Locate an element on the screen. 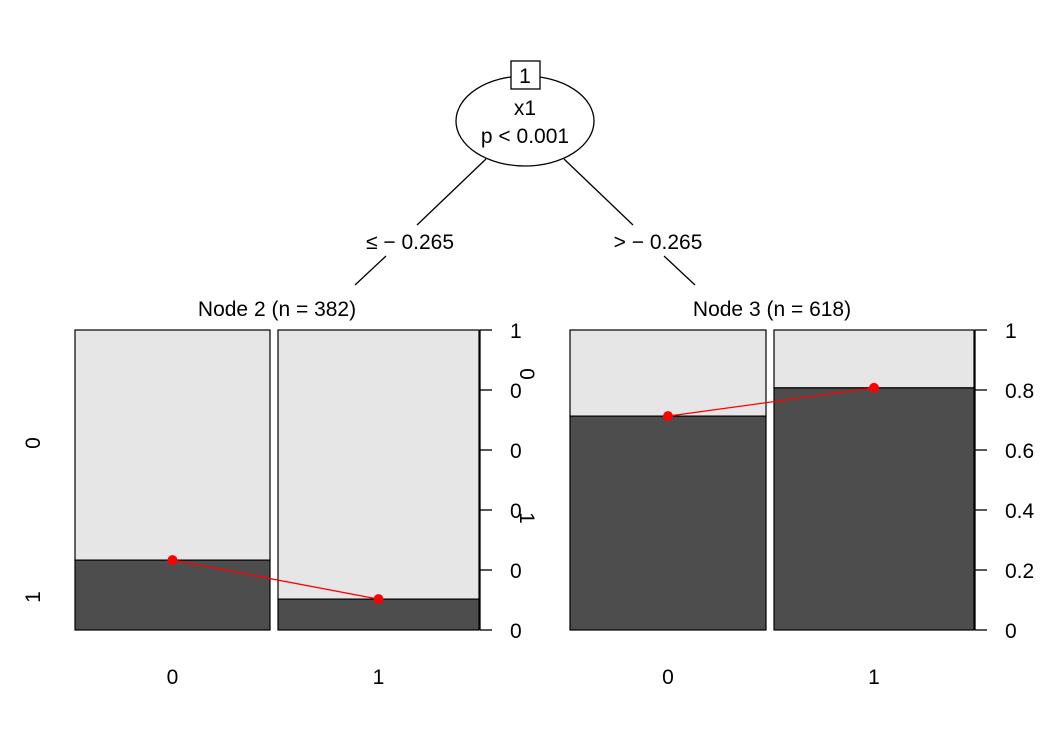 The height and width of the screenshot is (755, 1050). edge-label-right: > − 0.265 is located at coordinates (658, 242).